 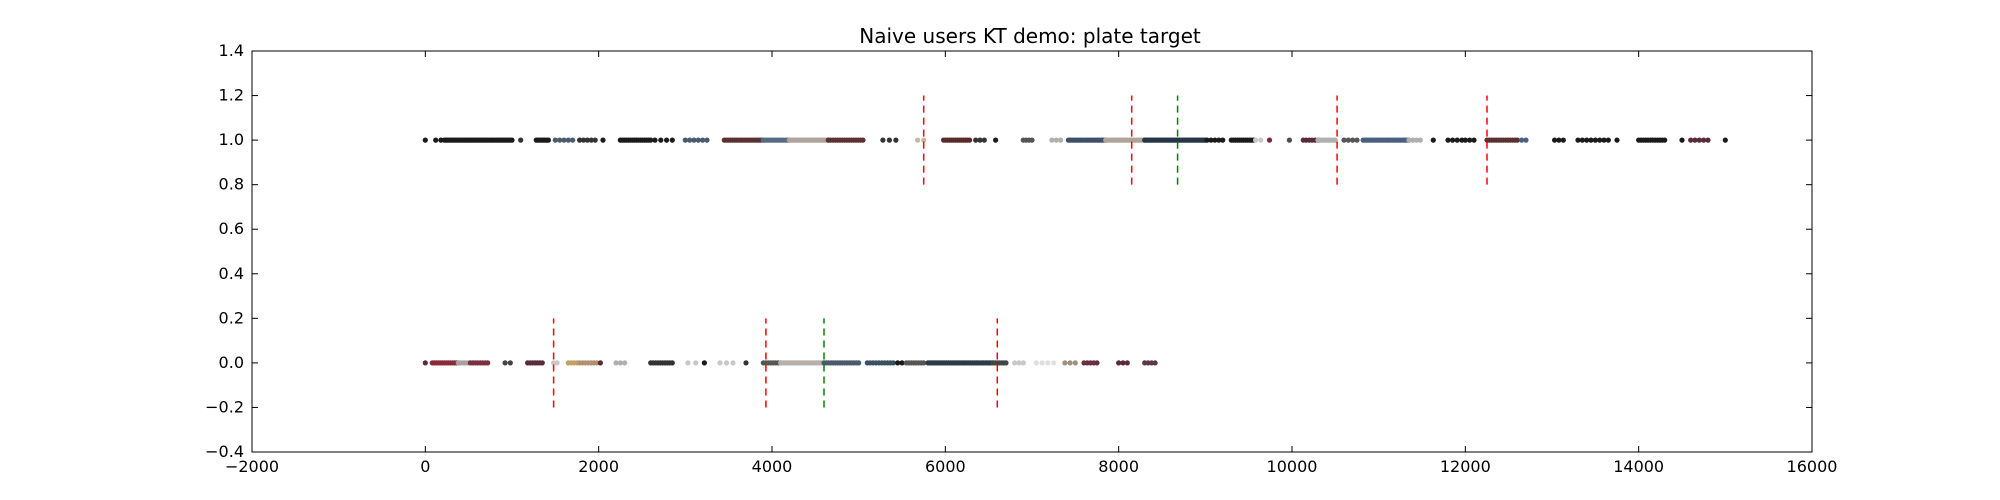 I want to click on chart-title: Naive users KT demo: plate target, so click(x=1030, y=36).